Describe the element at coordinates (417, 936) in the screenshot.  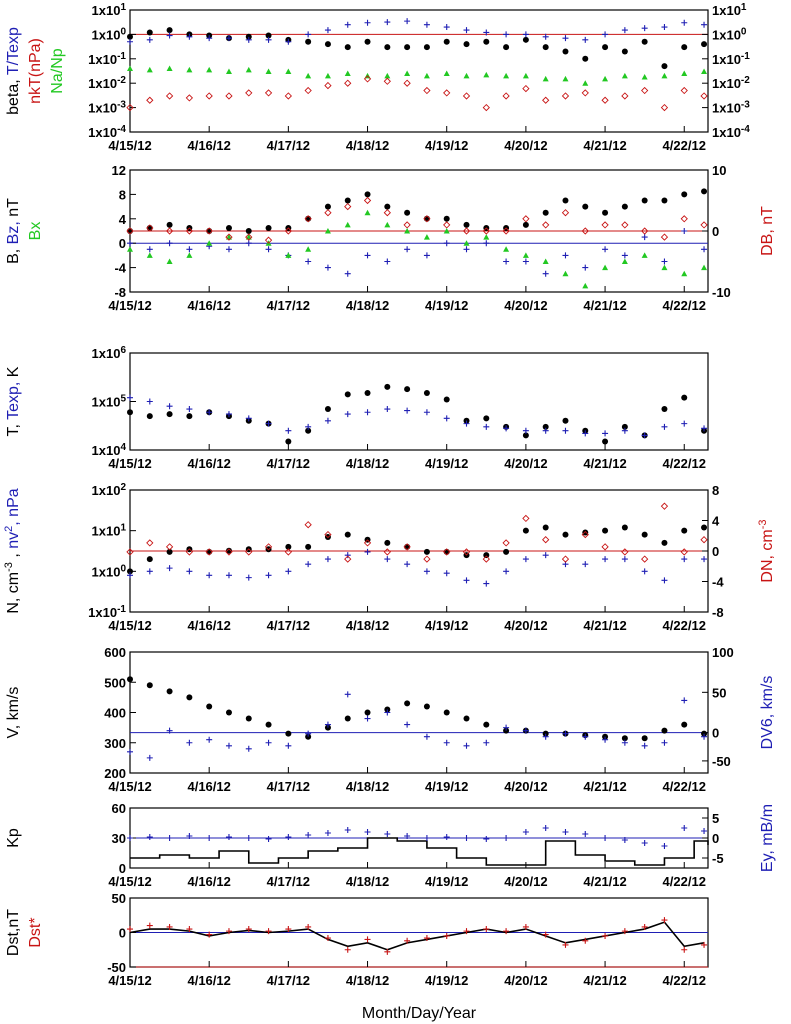
I see `series-line` at that location.